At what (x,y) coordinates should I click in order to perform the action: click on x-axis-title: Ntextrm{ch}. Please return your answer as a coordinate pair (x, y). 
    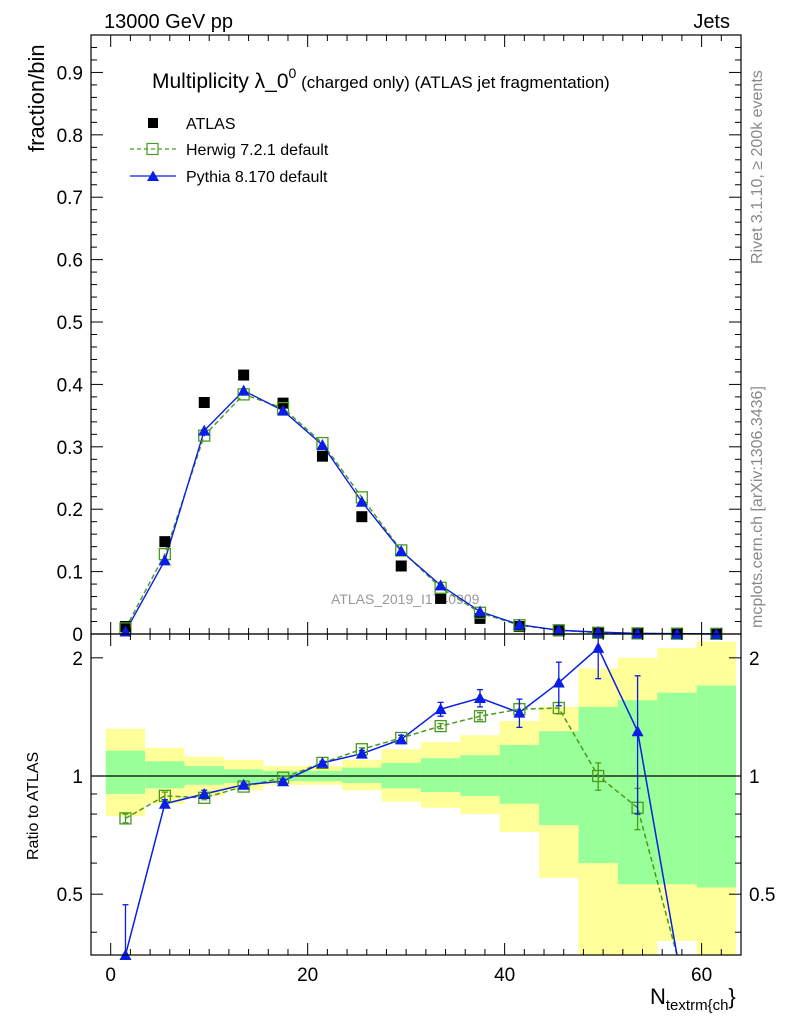
    Looking at the image, I should click on (693, 999).